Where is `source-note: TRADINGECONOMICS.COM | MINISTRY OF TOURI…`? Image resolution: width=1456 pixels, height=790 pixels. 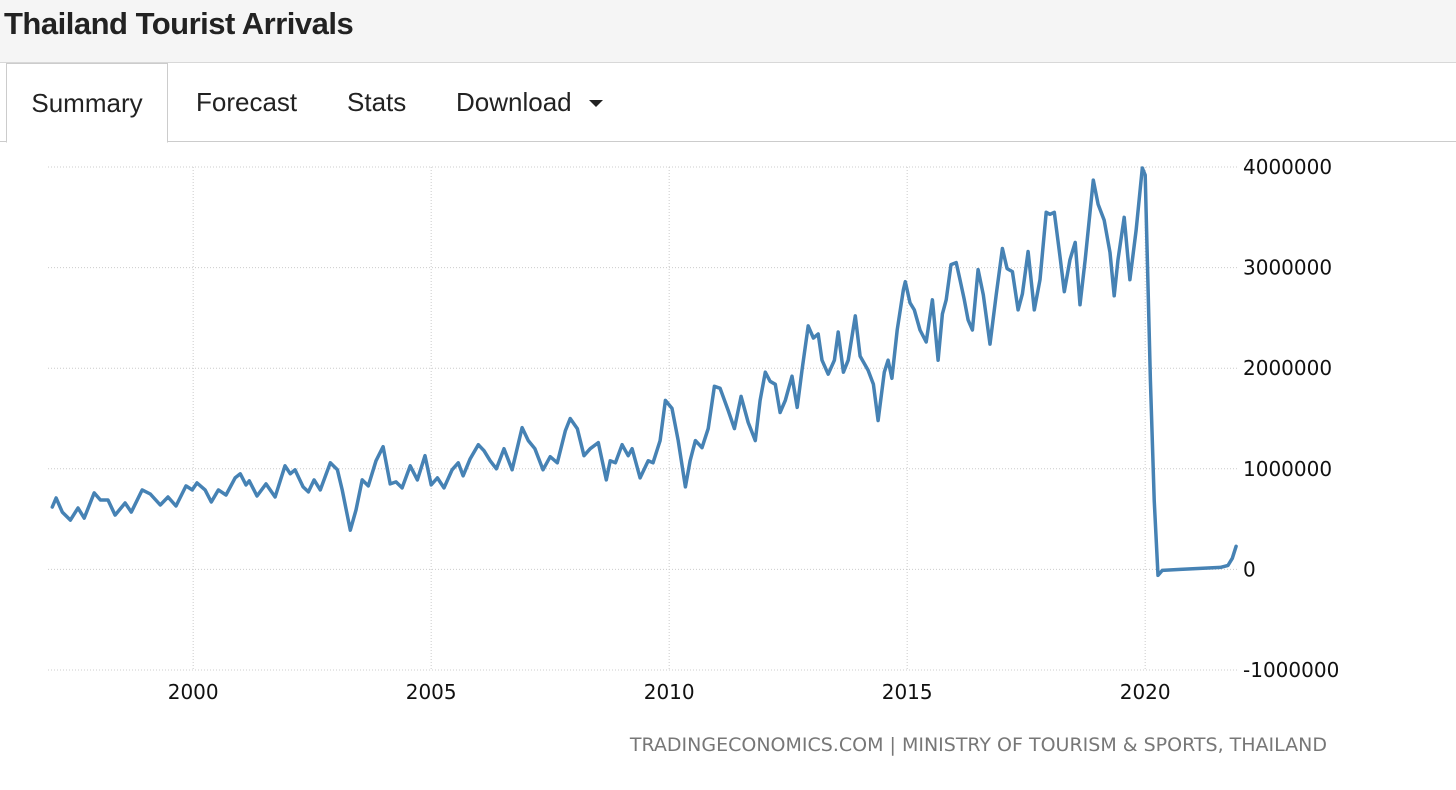 source-note: TRADINGECONOMICS.COM | MINISTRY OF TOURI… is located at coordinates (978, 745).